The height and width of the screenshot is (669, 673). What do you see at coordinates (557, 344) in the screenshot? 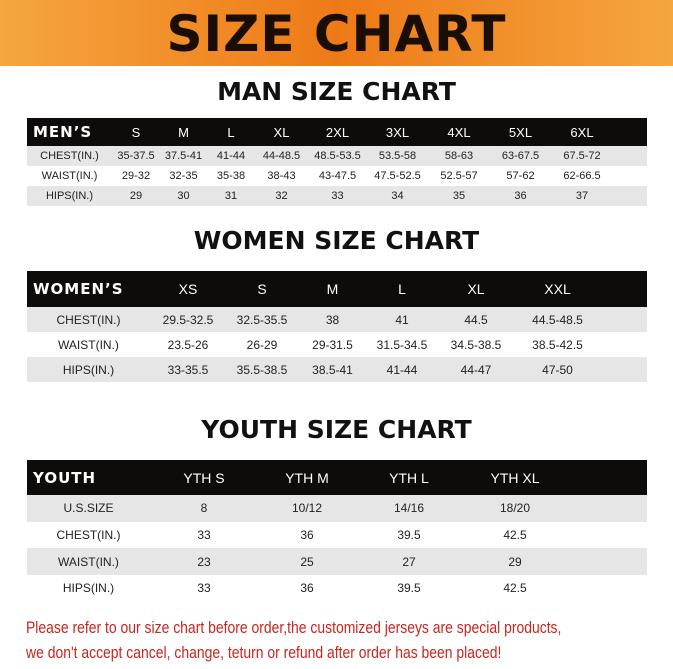
I see `table-cell: 38.5-42.5` at bounding box center [557, 344].